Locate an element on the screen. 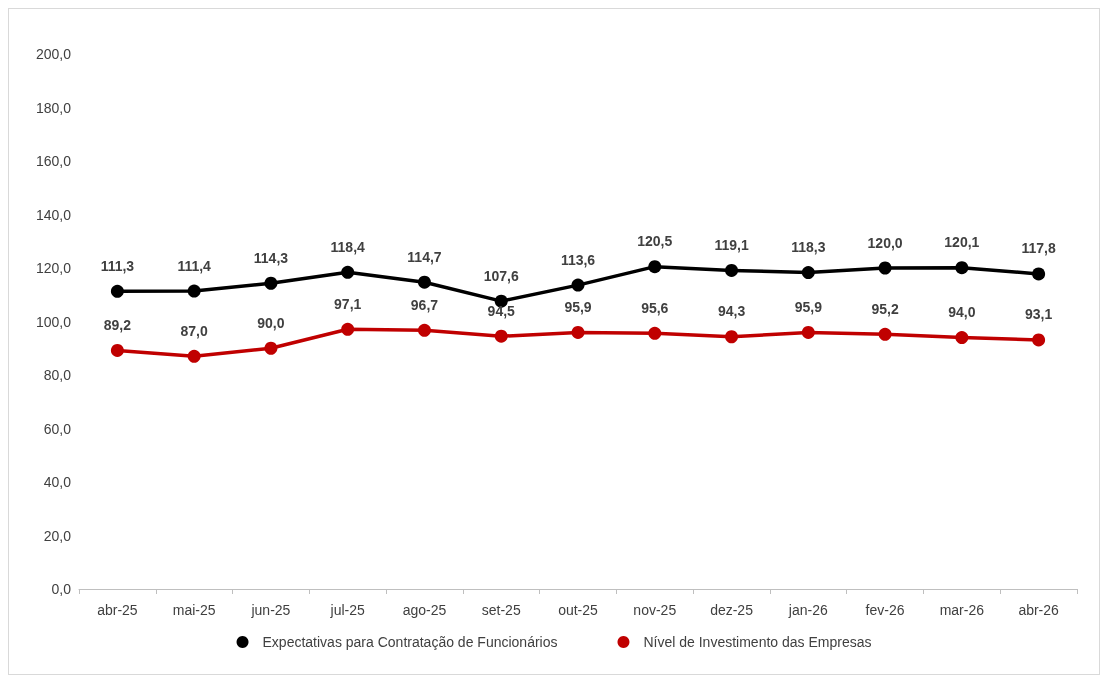 This screenshot has width=1112, height=682. data-label: 94,0 is located at coordinates (962, 312).